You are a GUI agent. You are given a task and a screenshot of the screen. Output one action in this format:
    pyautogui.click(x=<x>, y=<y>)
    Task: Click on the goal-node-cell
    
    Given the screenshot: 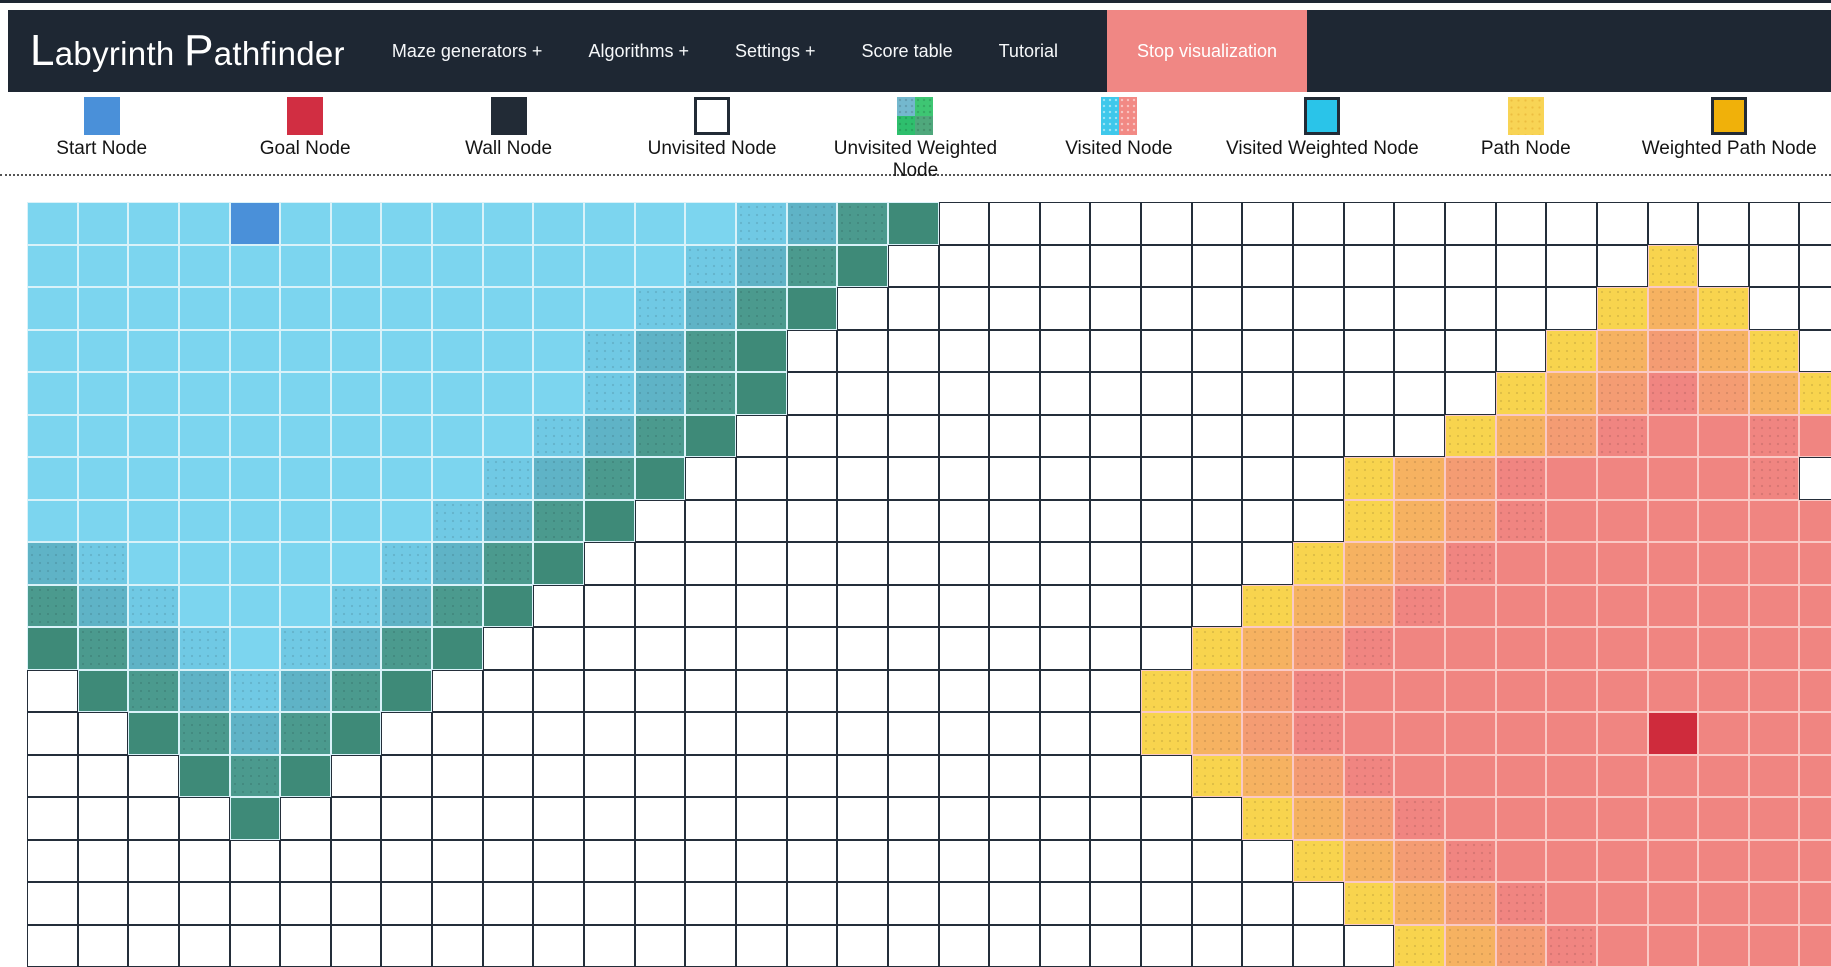 What is the action you would take?
    pyautogui.click(x=1673, y=733)
    